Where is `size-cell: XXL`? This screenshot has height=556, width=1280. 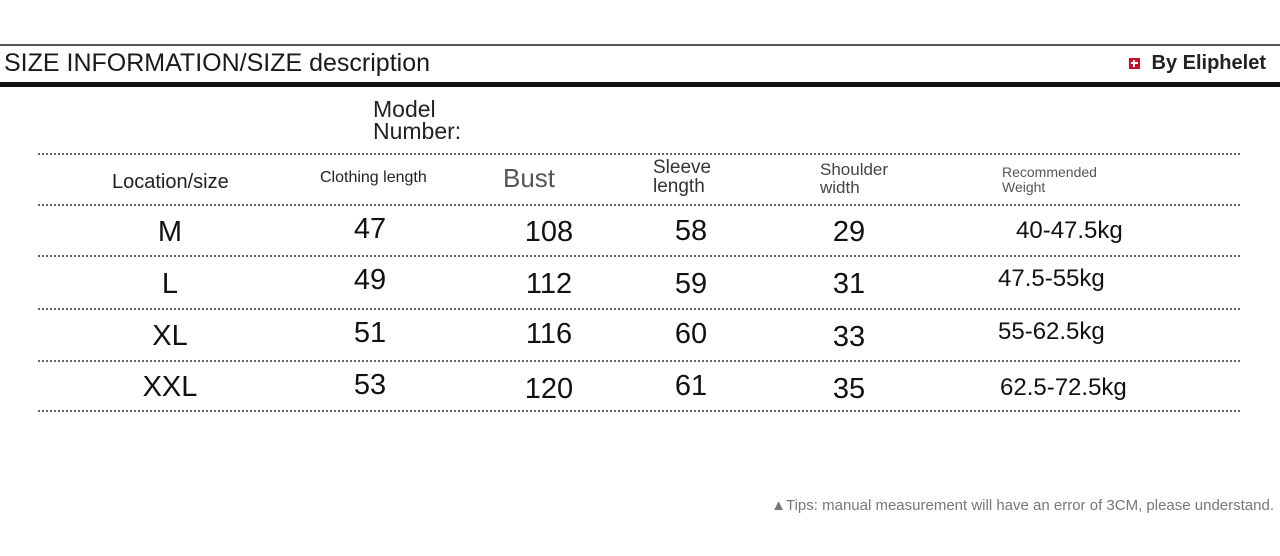
size-cell: XXL is located at coordinates (170, 387).